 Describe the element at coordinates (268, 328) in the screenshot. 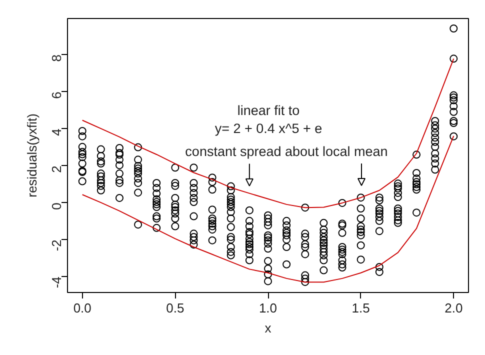

I see `x-axis-title: x` at that location.